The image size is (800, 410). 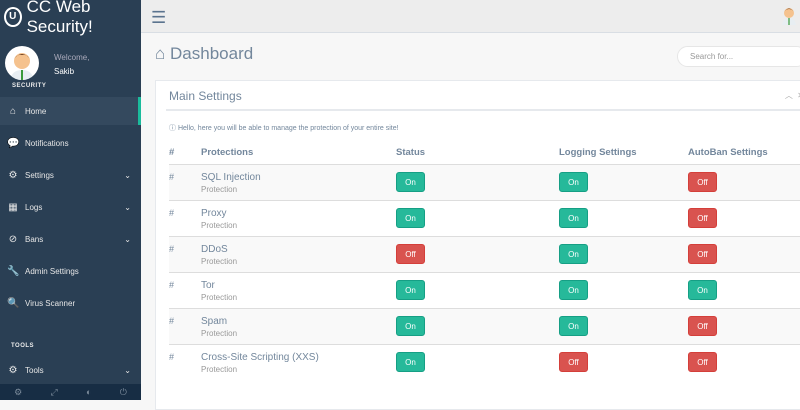 I want to click on sidebar-item-label: Home, so click(x=36, y=111).